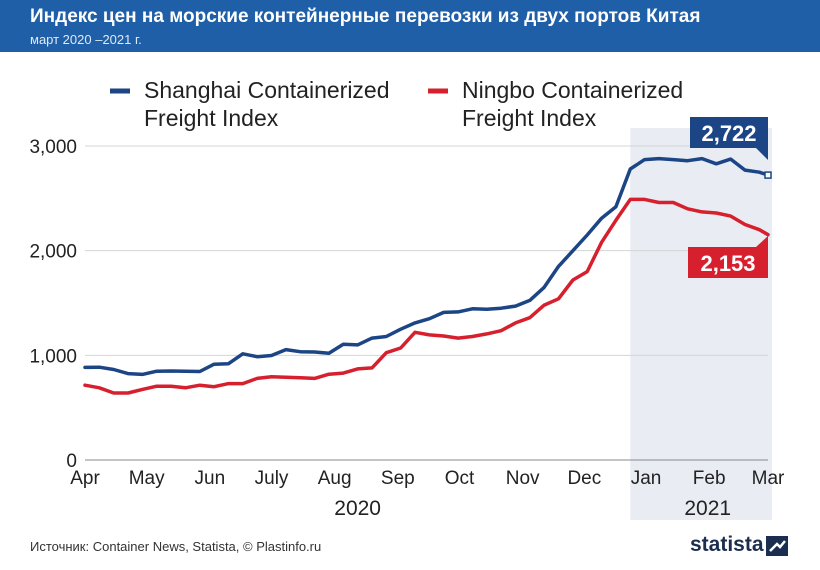 Image resolution: width=820 pixels, height=570 pixels. Describe the element at coordinates (335, 478) in the screenshot. I see `x-tick-label: Aug` at that location.